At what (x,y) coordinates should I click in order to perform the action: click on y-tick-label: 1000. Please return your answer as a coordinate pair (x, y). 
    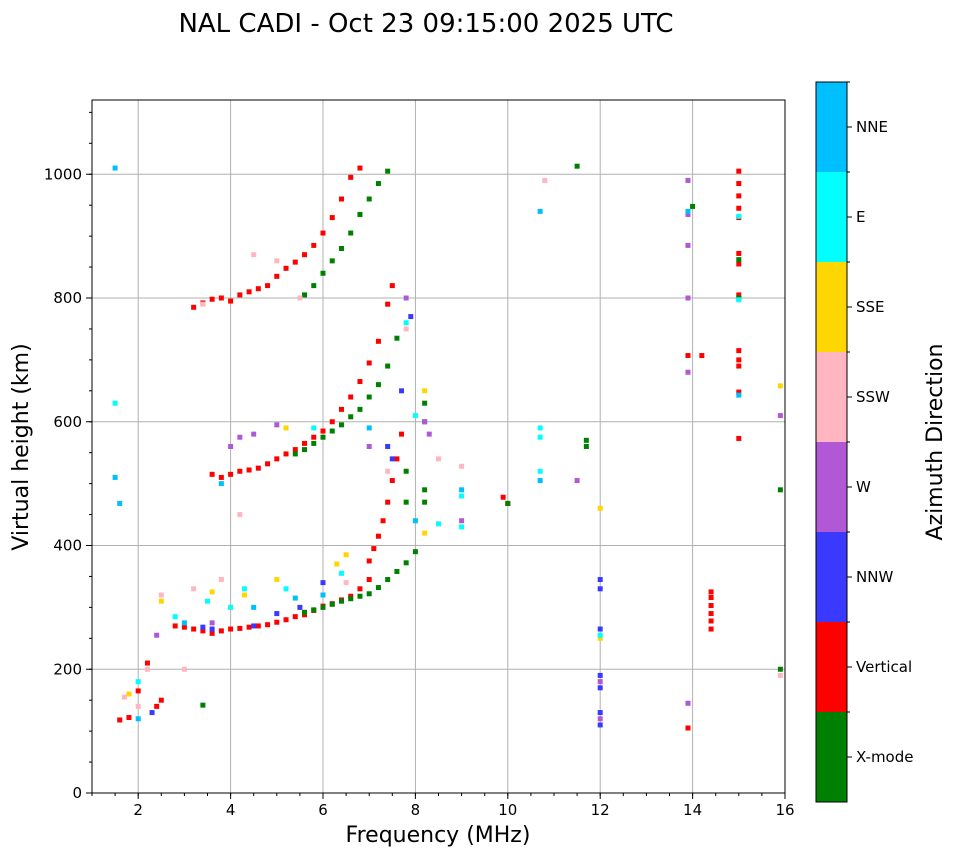
    Looking at the image, I should click on (63, 174).